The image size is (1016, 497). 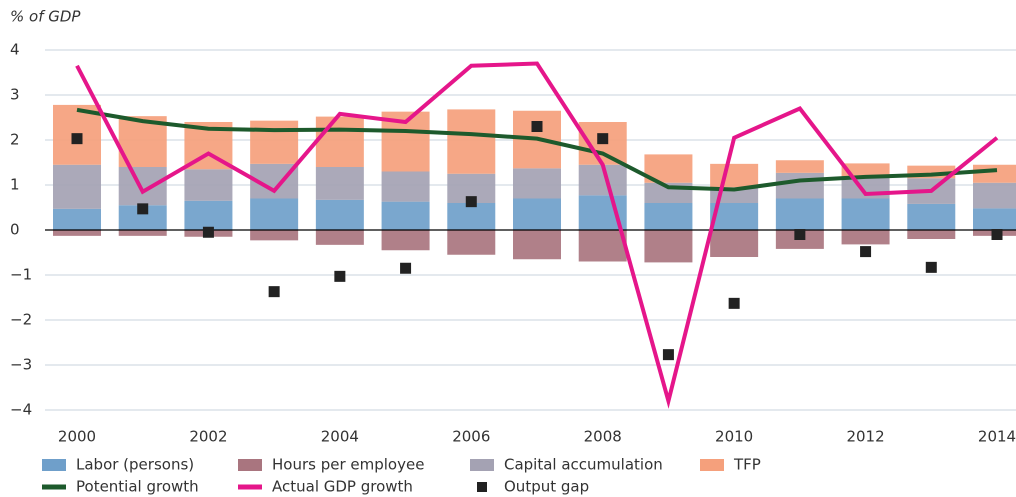 I want to click on y-tick-label: −2, so click(x=21, y=320).